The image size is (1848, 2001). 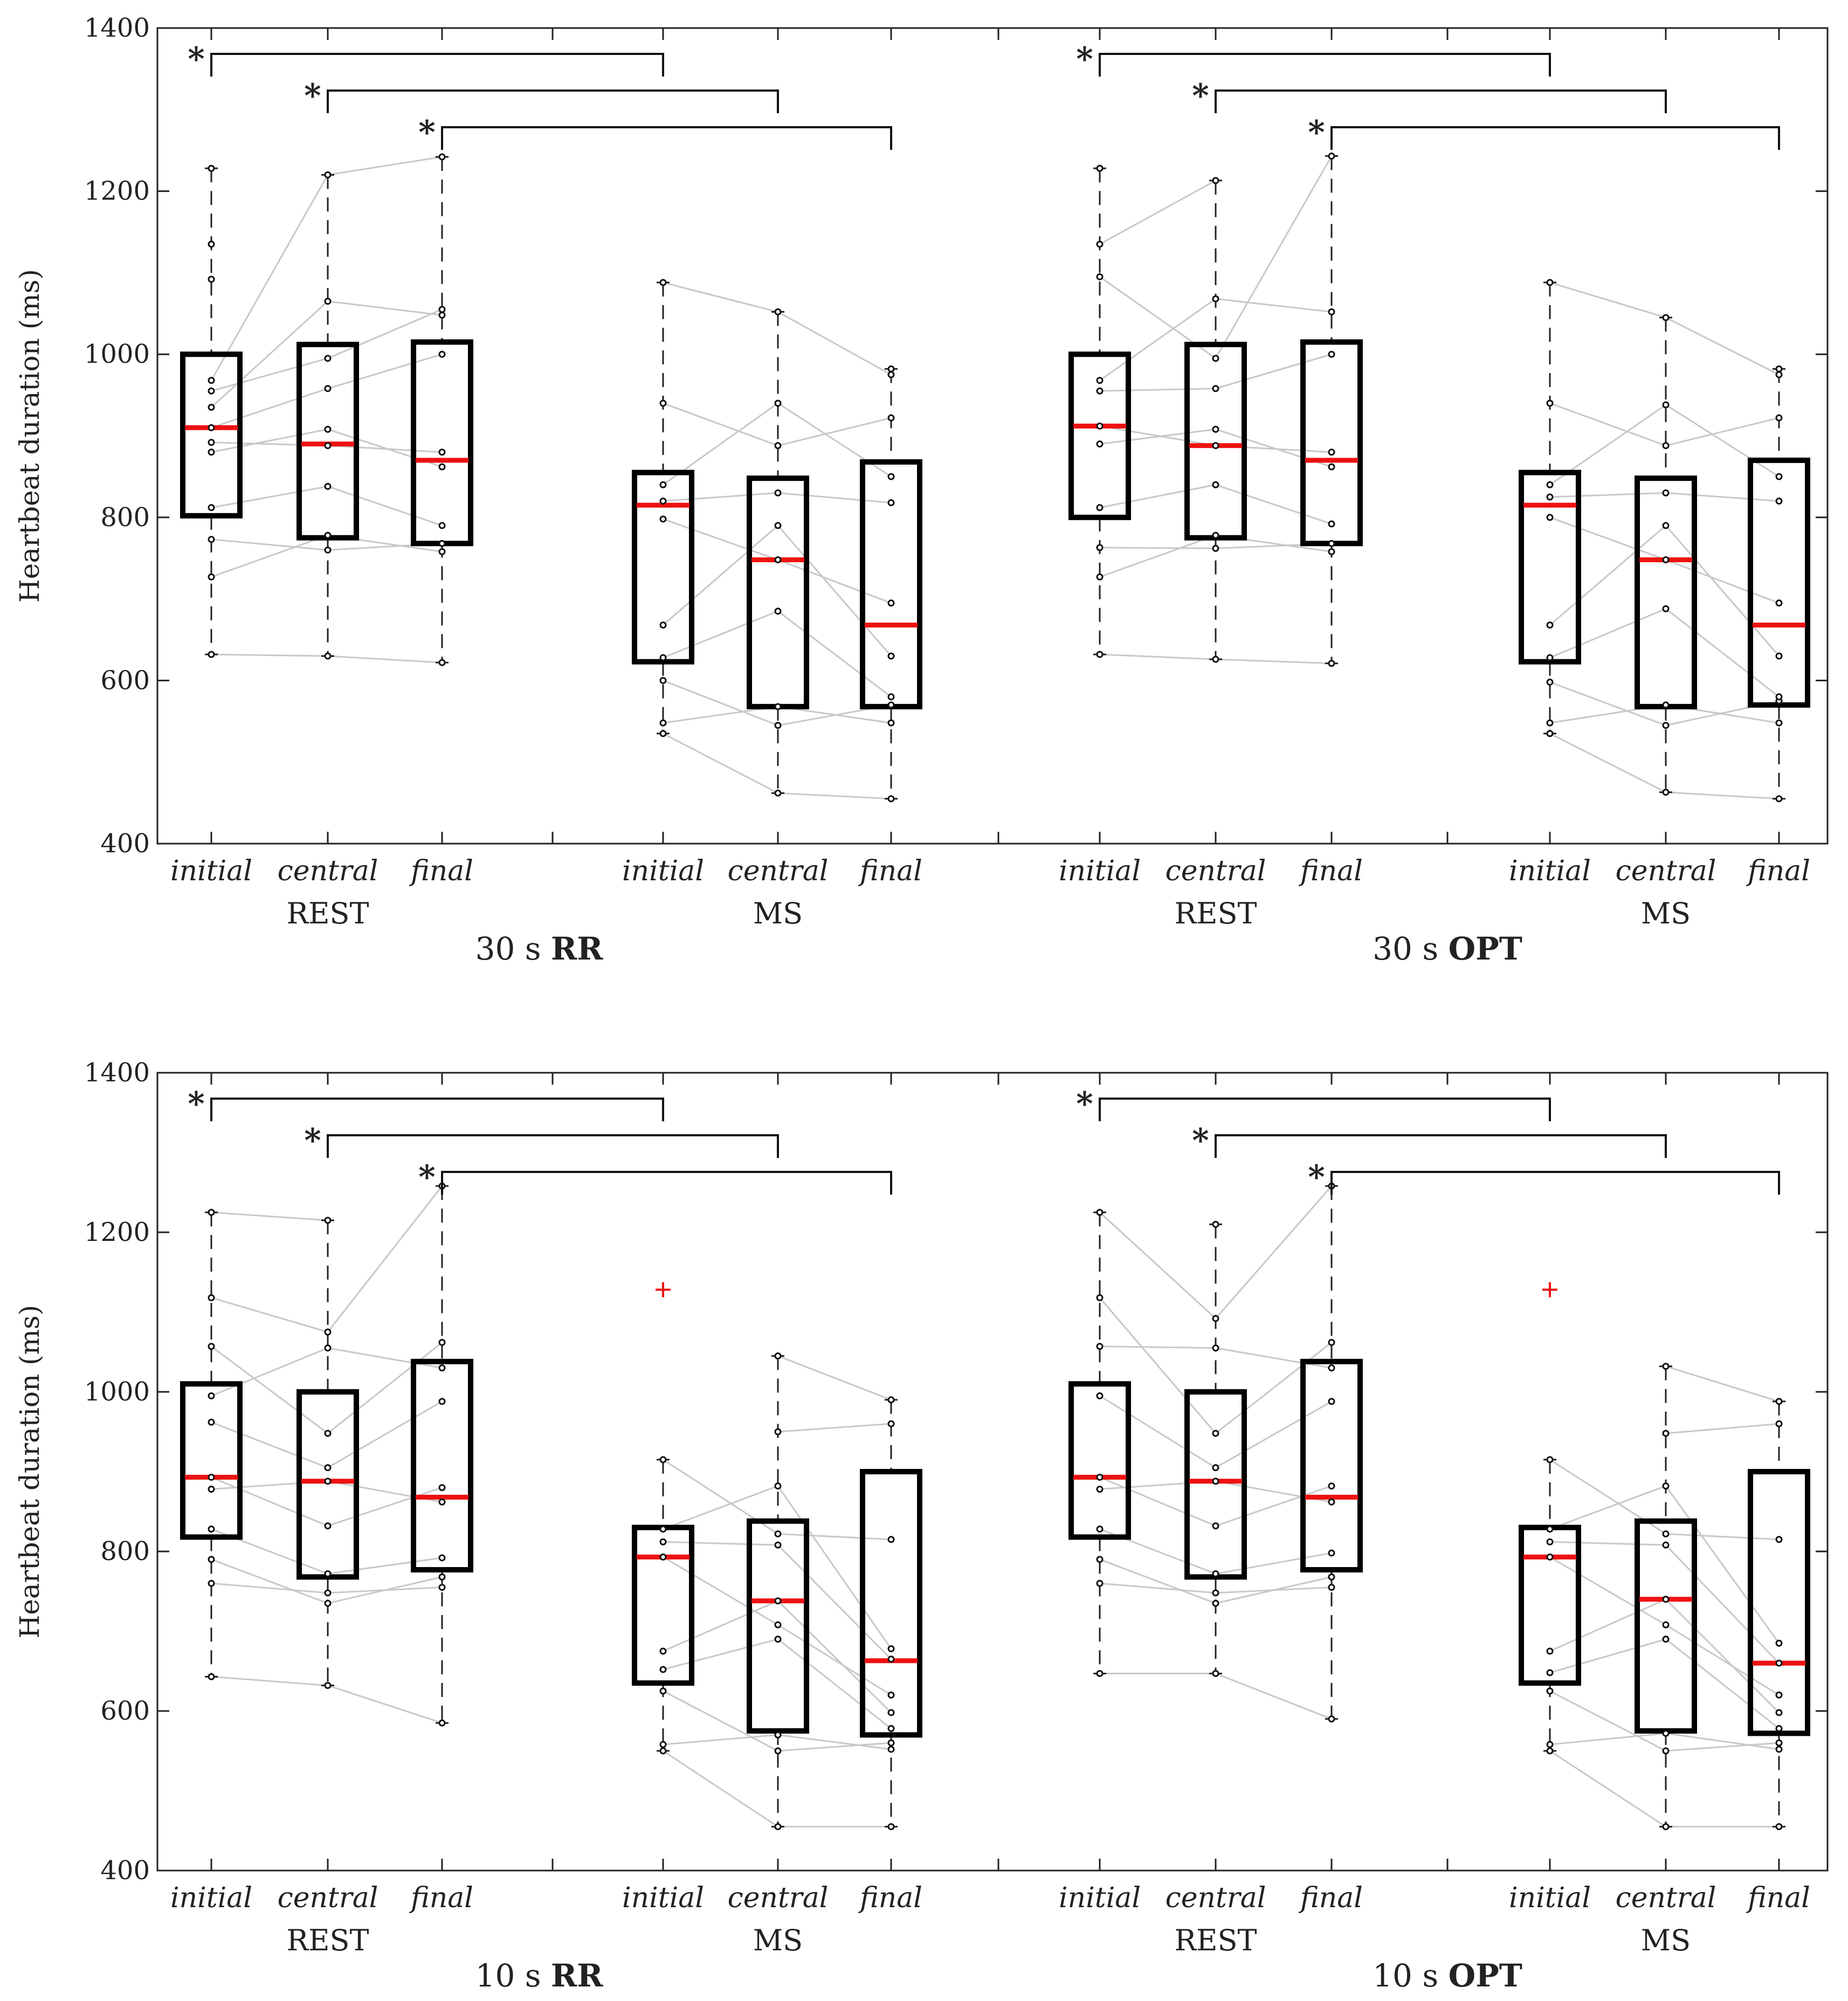 What do you see at coordinates (1550, 508) in the screenshot?
I see `box-plot-initial` at bounding box center [1550, 508].